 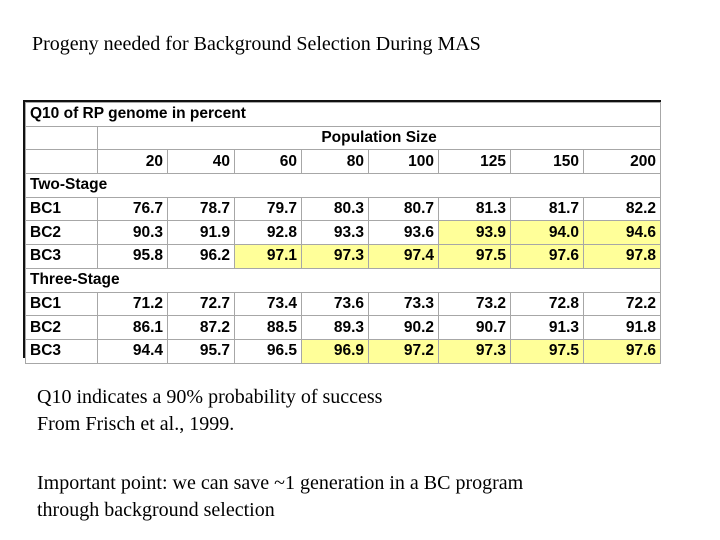 What do you see at coordinates (622, 162) in the screenshot?
I see `column-header: 200` at bounding box center [622, 162].